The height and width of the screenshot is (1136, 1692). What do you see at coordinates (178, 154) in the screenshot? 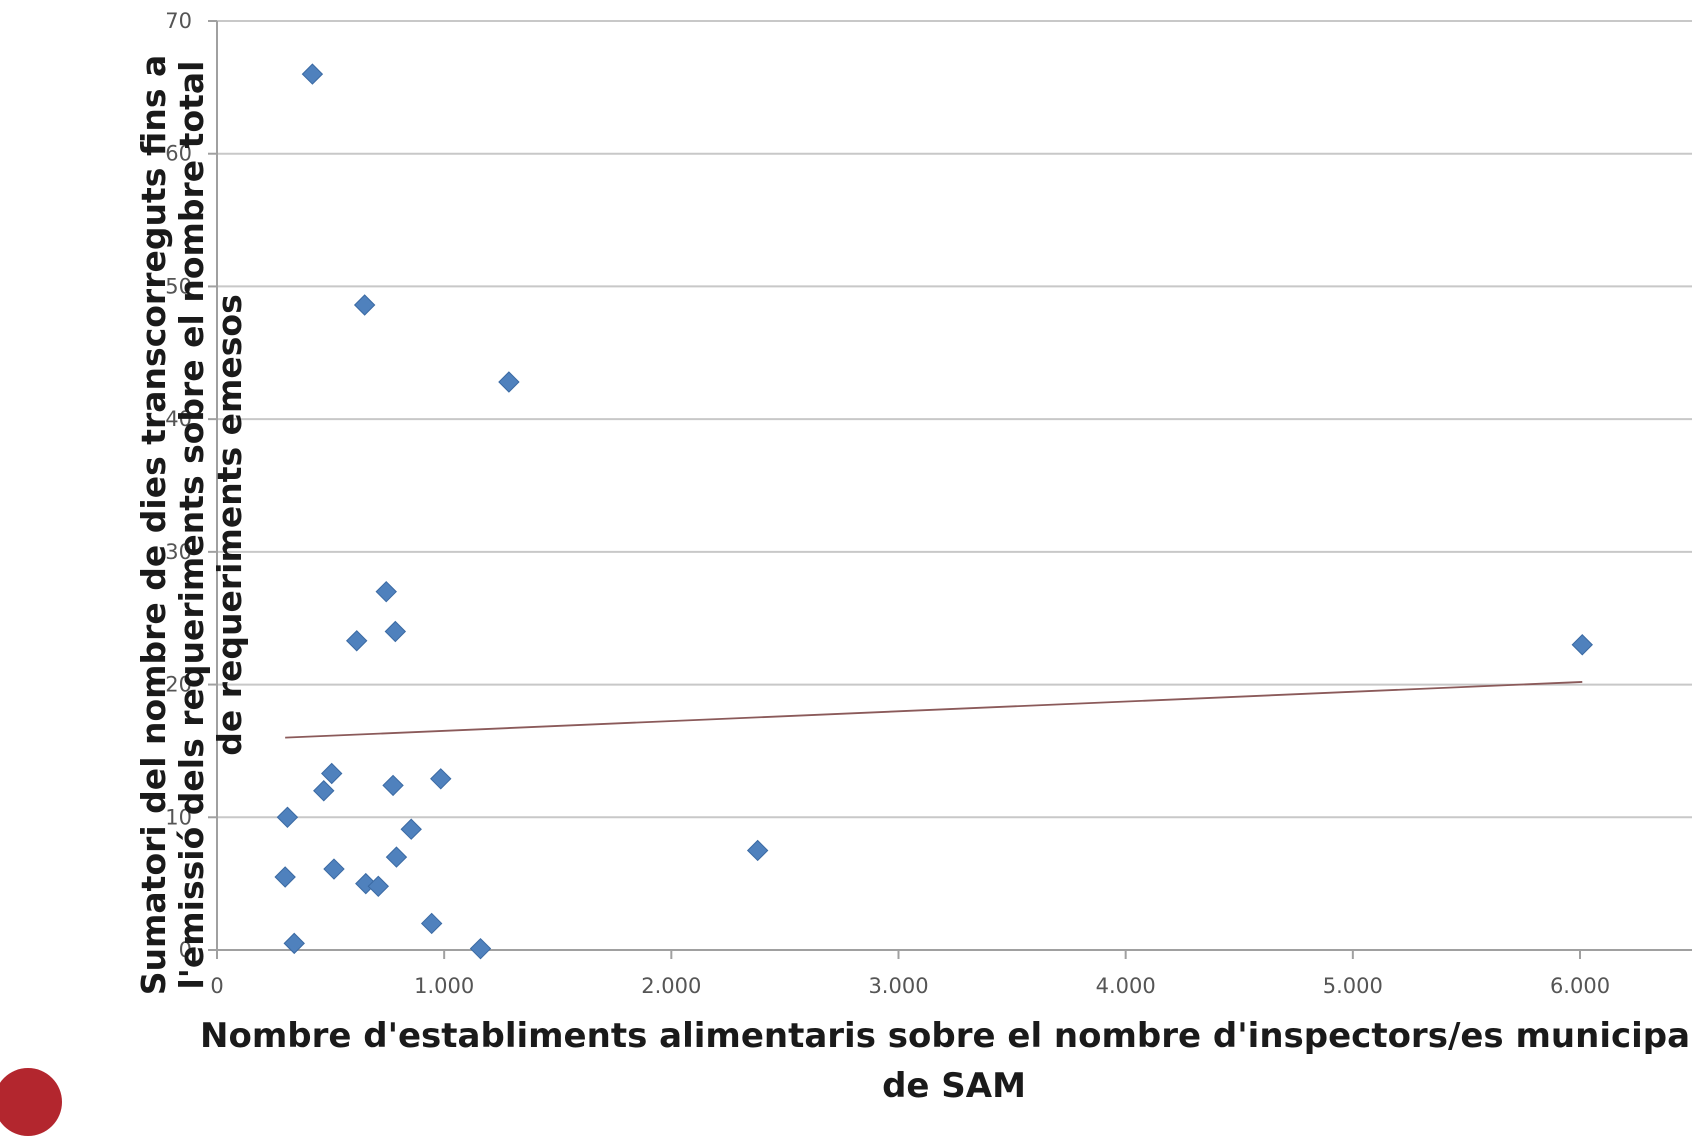
I see `y-tick-label: 60` at bounding box center [178, 154].